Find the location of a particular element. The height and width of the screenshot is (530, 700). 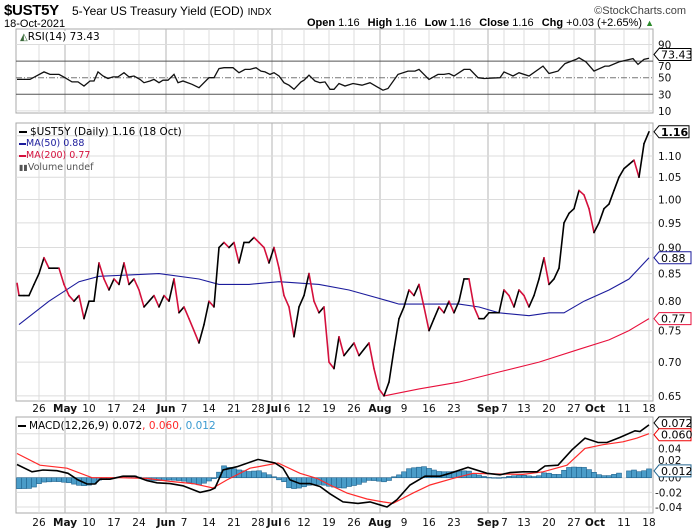

ma200-line is located at coordinates (516, 357).